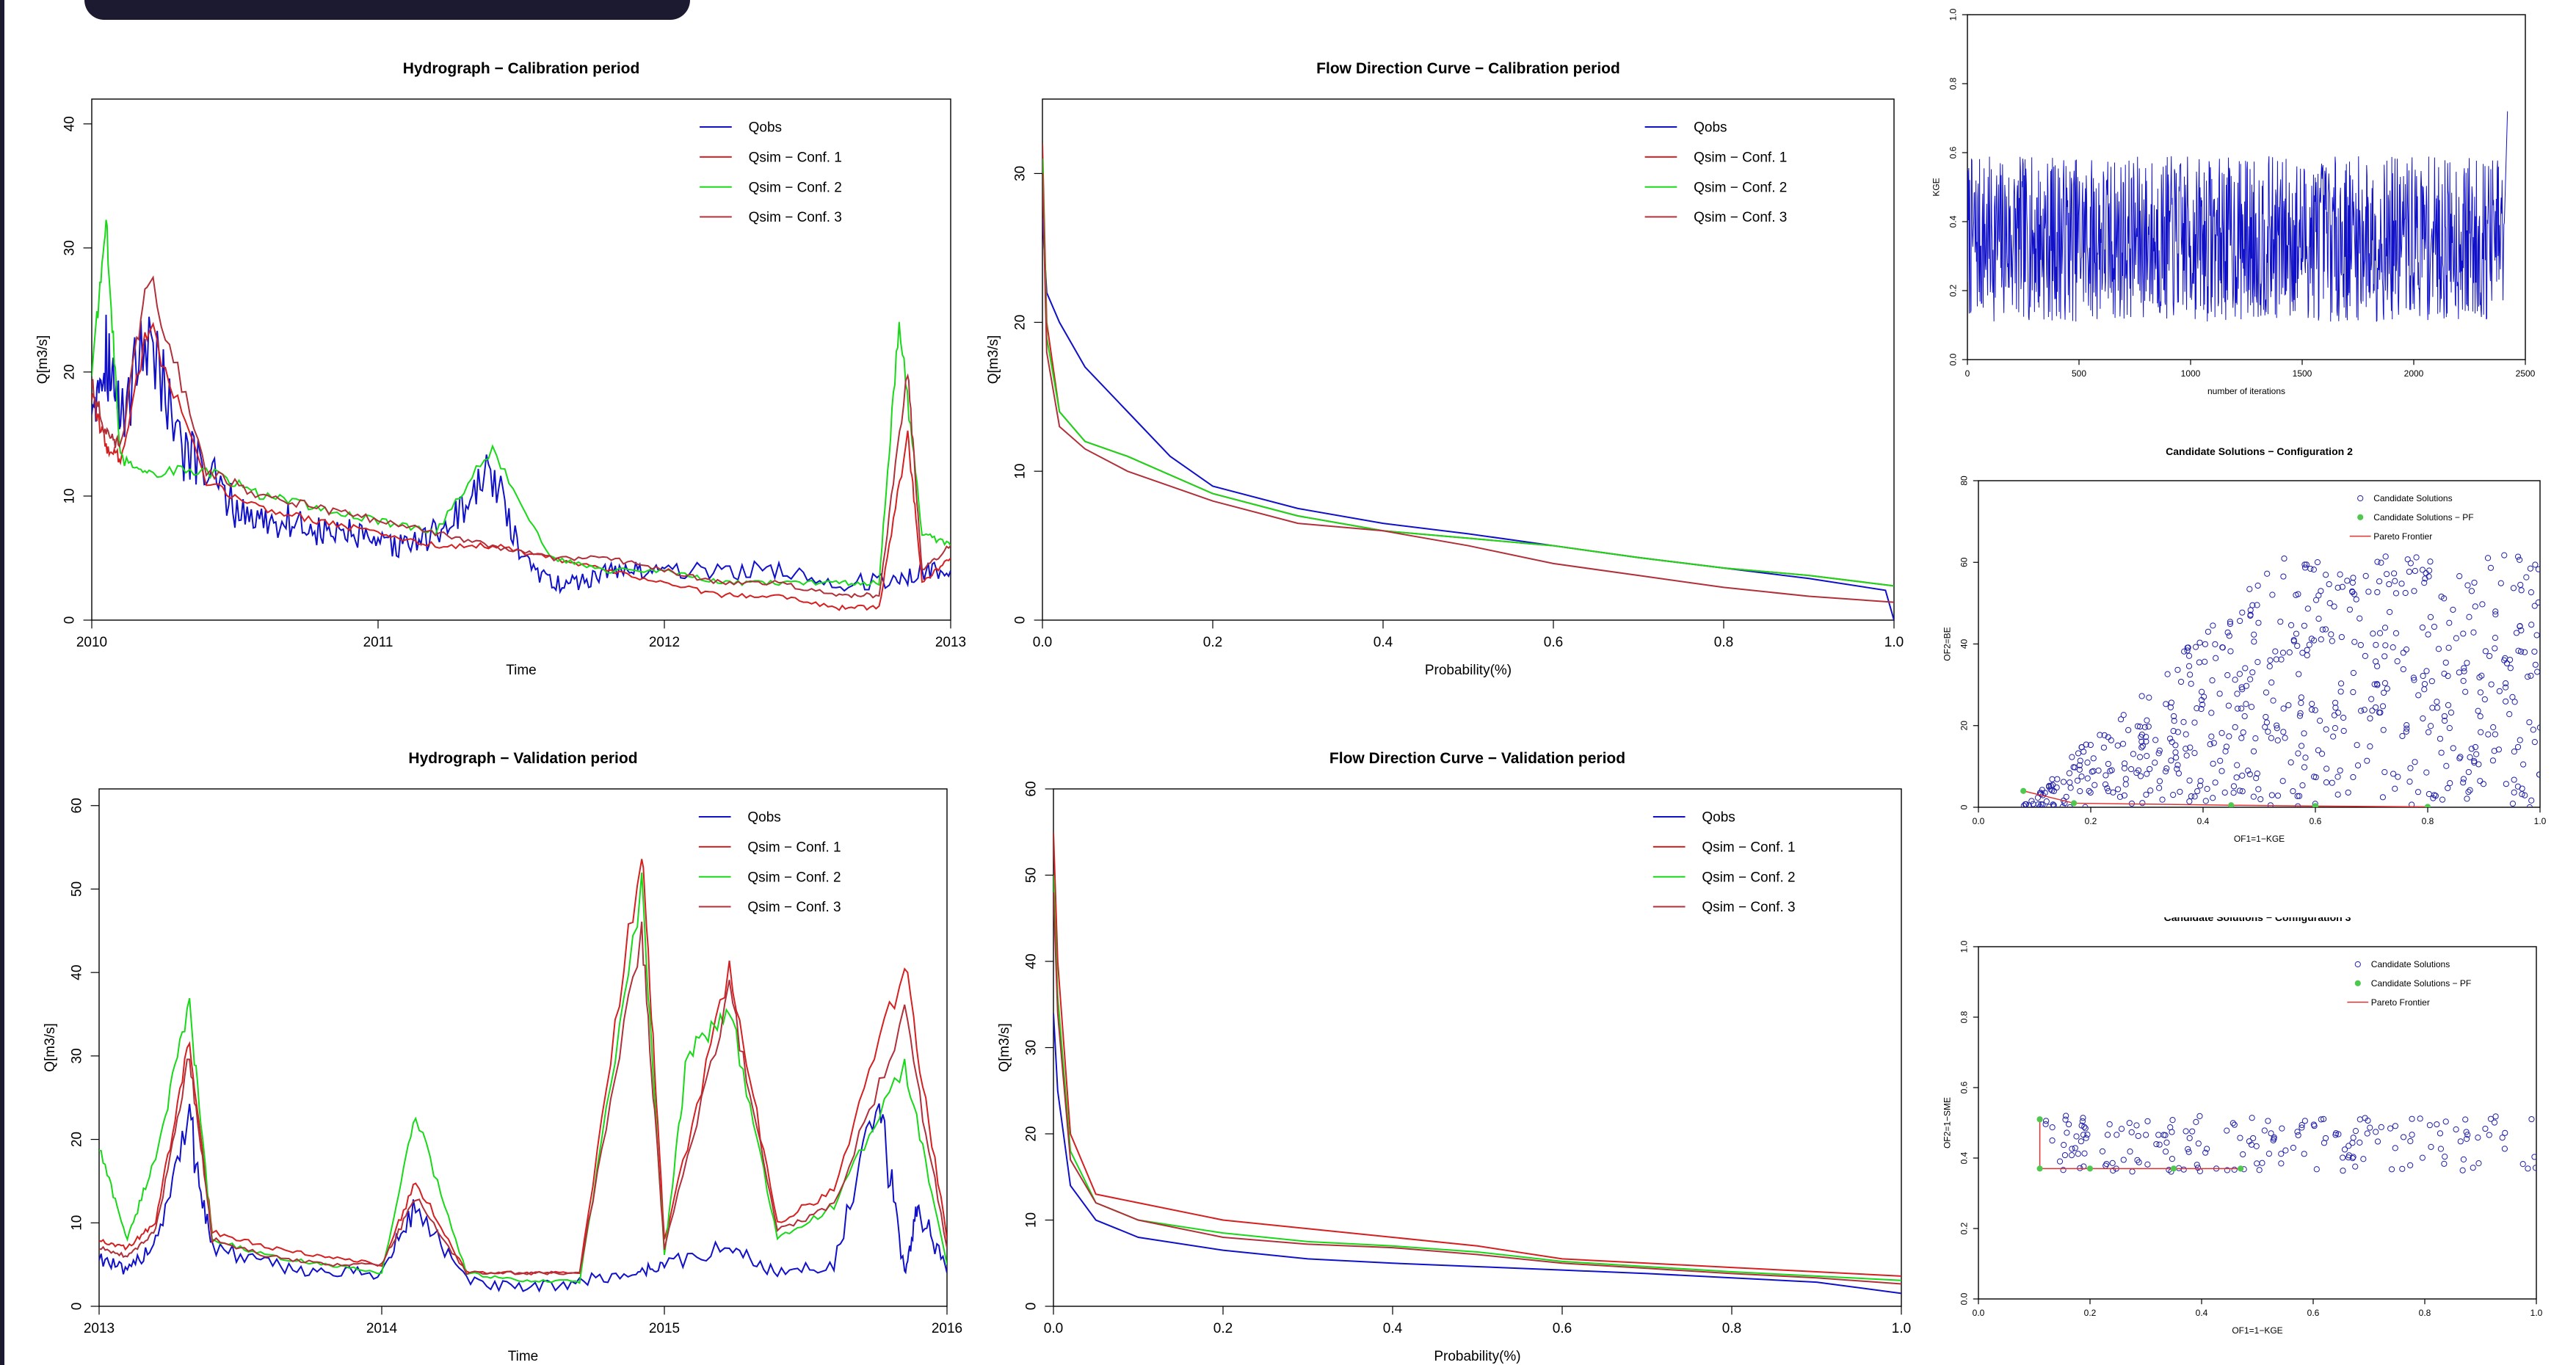 The height and width of the screenshot is (1365, 2576). I want to click on plot-frame, so click(2247, 187).